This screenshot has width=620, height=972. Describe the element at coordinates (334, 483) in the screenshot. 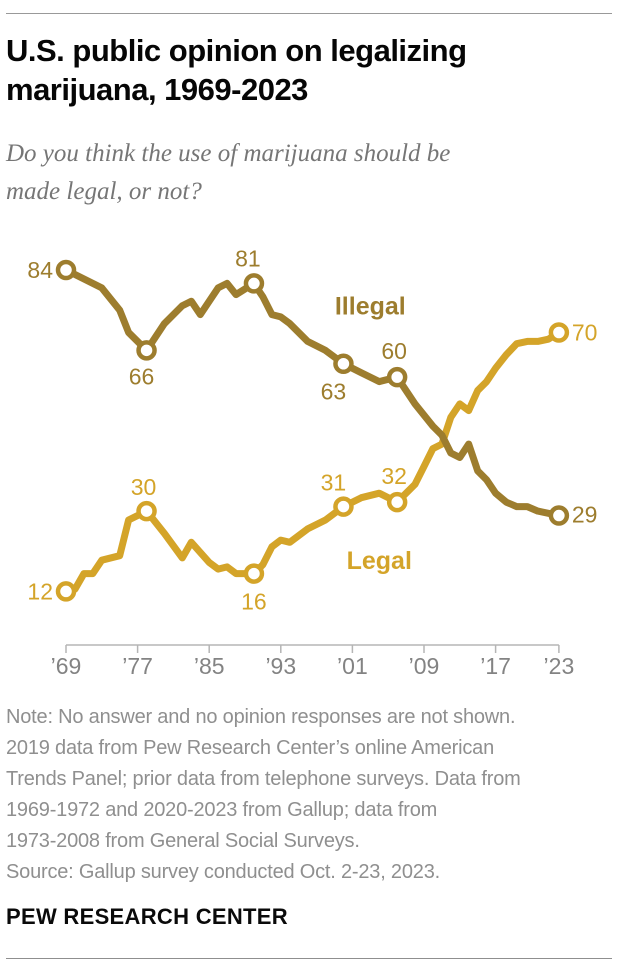

I see `legal-point-label: 31` at that location.